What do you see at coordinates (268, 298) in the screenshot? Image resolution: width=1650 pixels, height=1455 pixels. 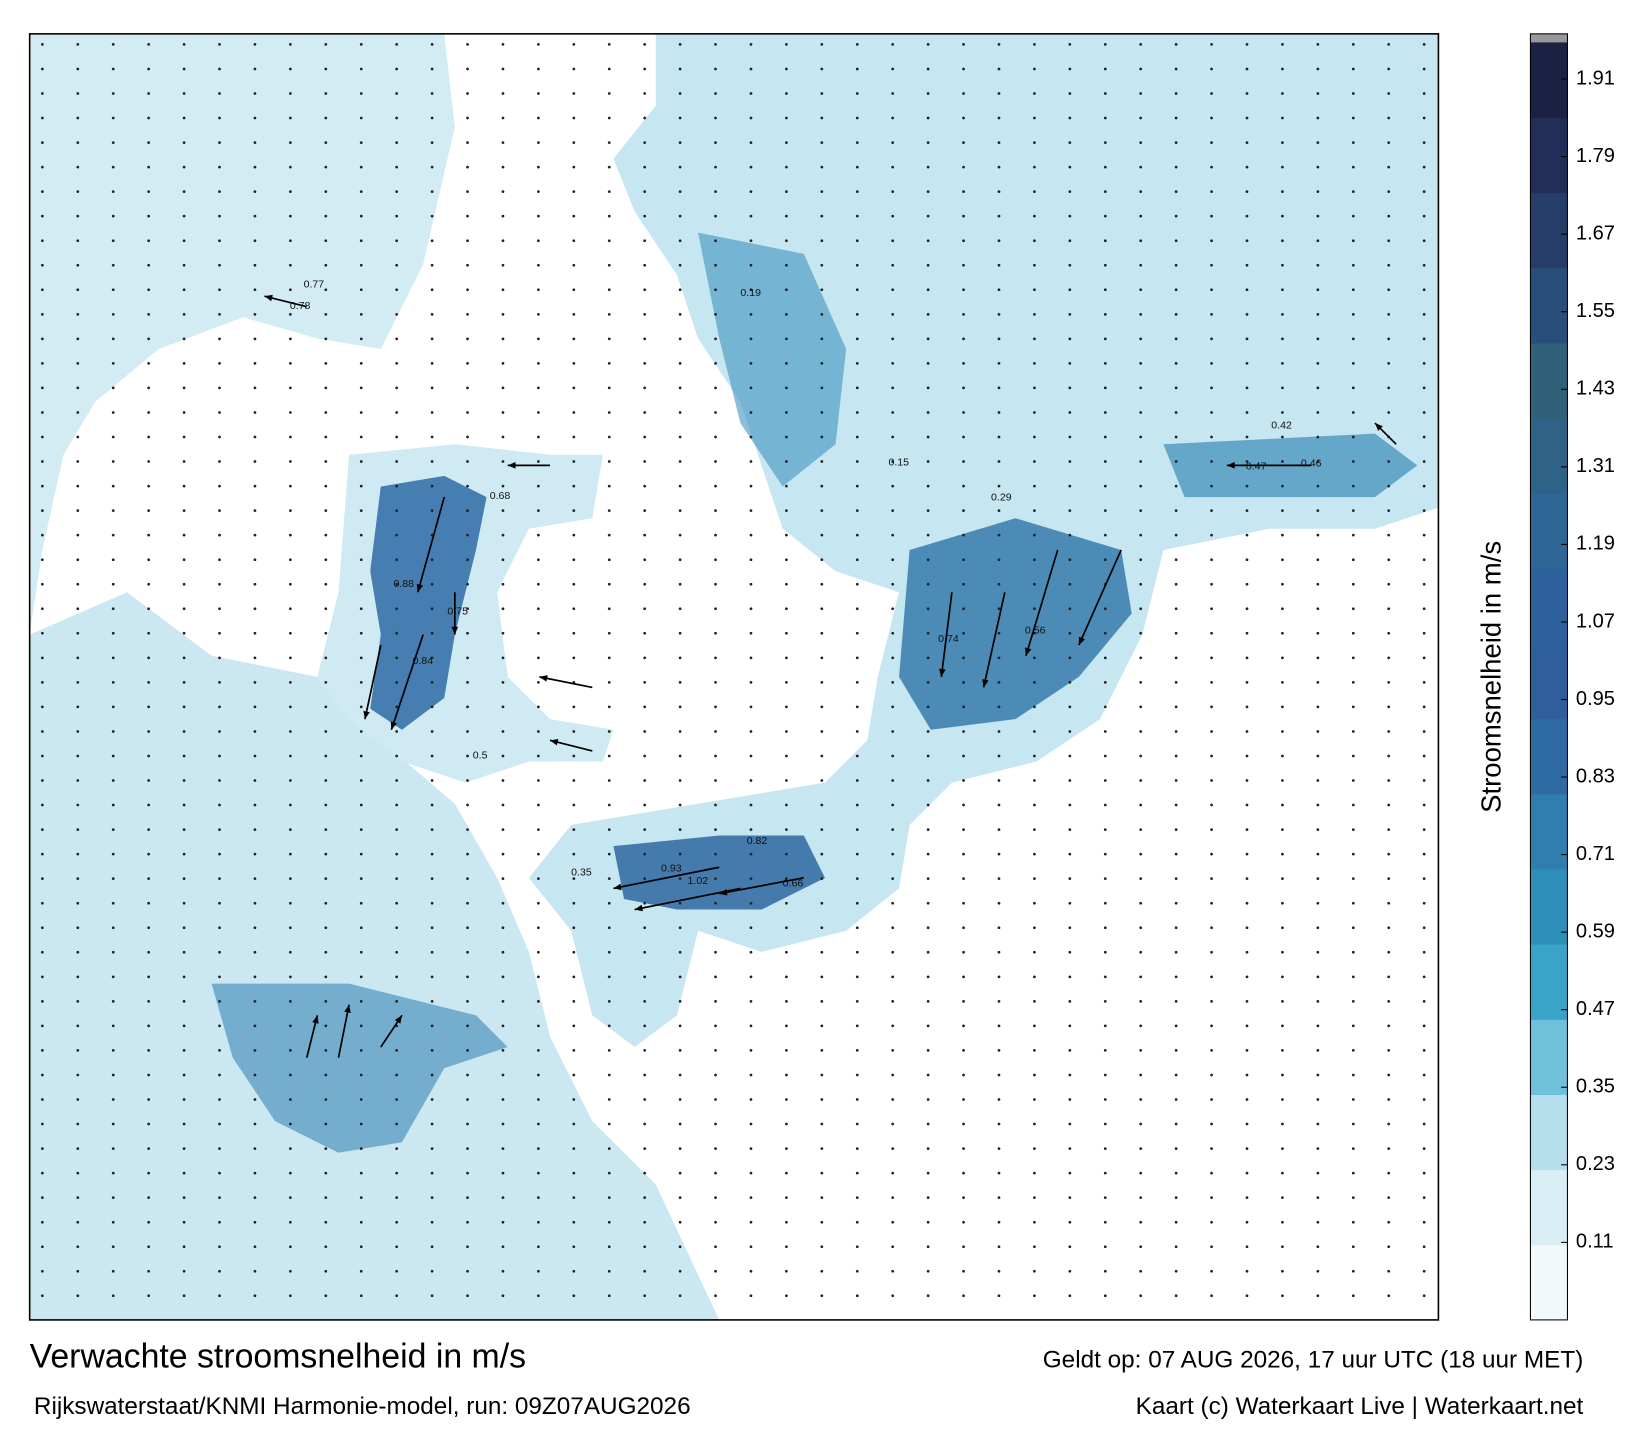 I see `arrow-head` at bounding box center [268, 298].